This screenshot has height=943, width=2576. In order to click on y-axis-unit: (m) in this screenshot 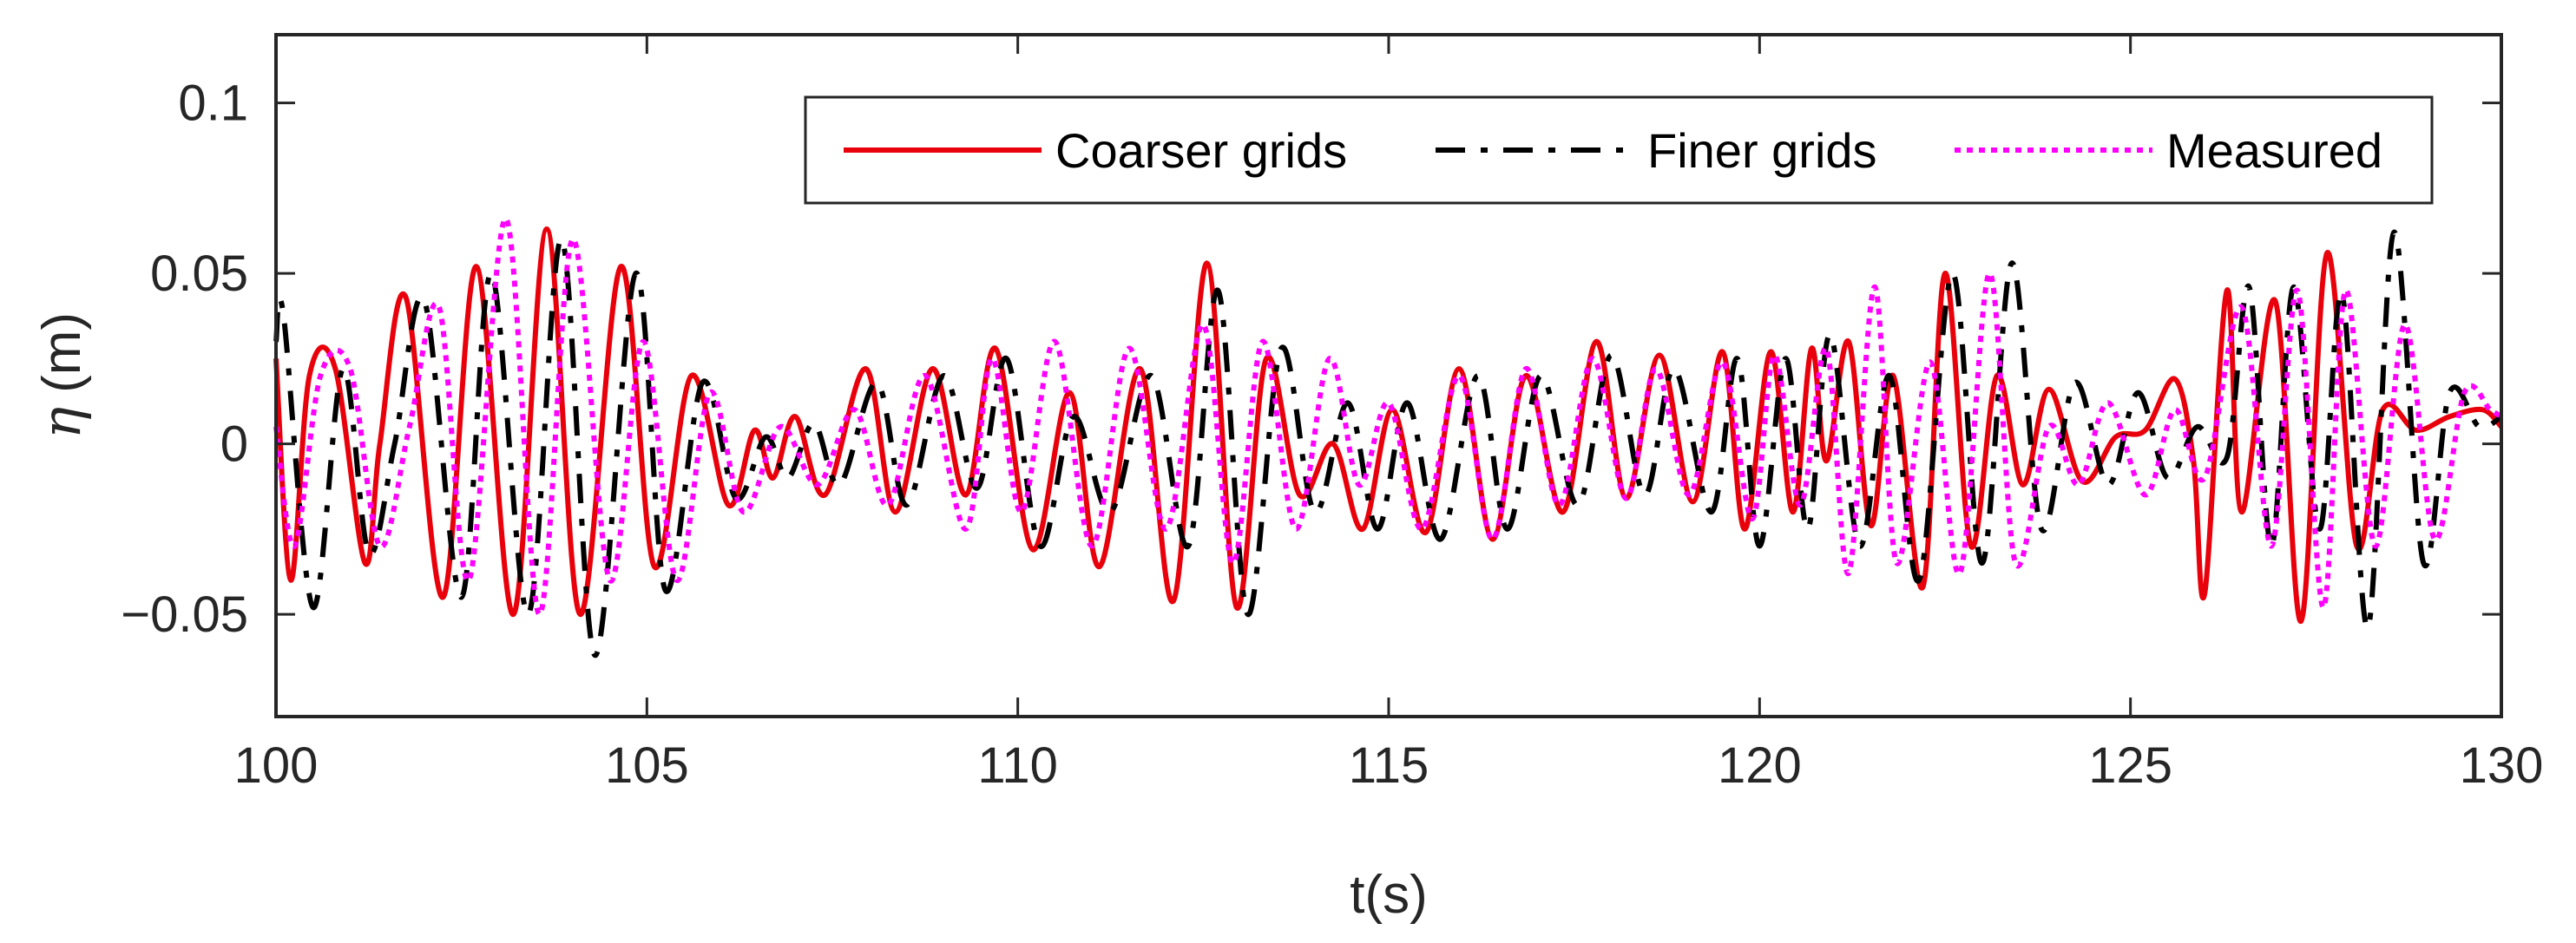, I will do `click(62, 352)`.